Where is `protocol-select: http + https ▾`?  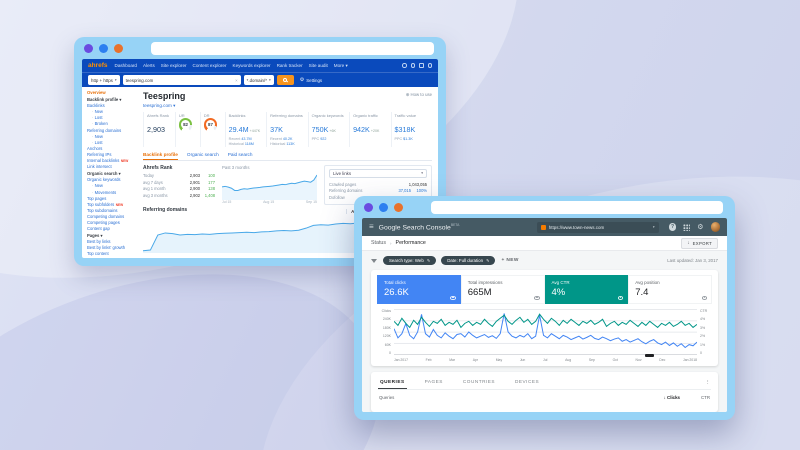 protocol-select: http + https ▾ is located at coordinates (104, 80).